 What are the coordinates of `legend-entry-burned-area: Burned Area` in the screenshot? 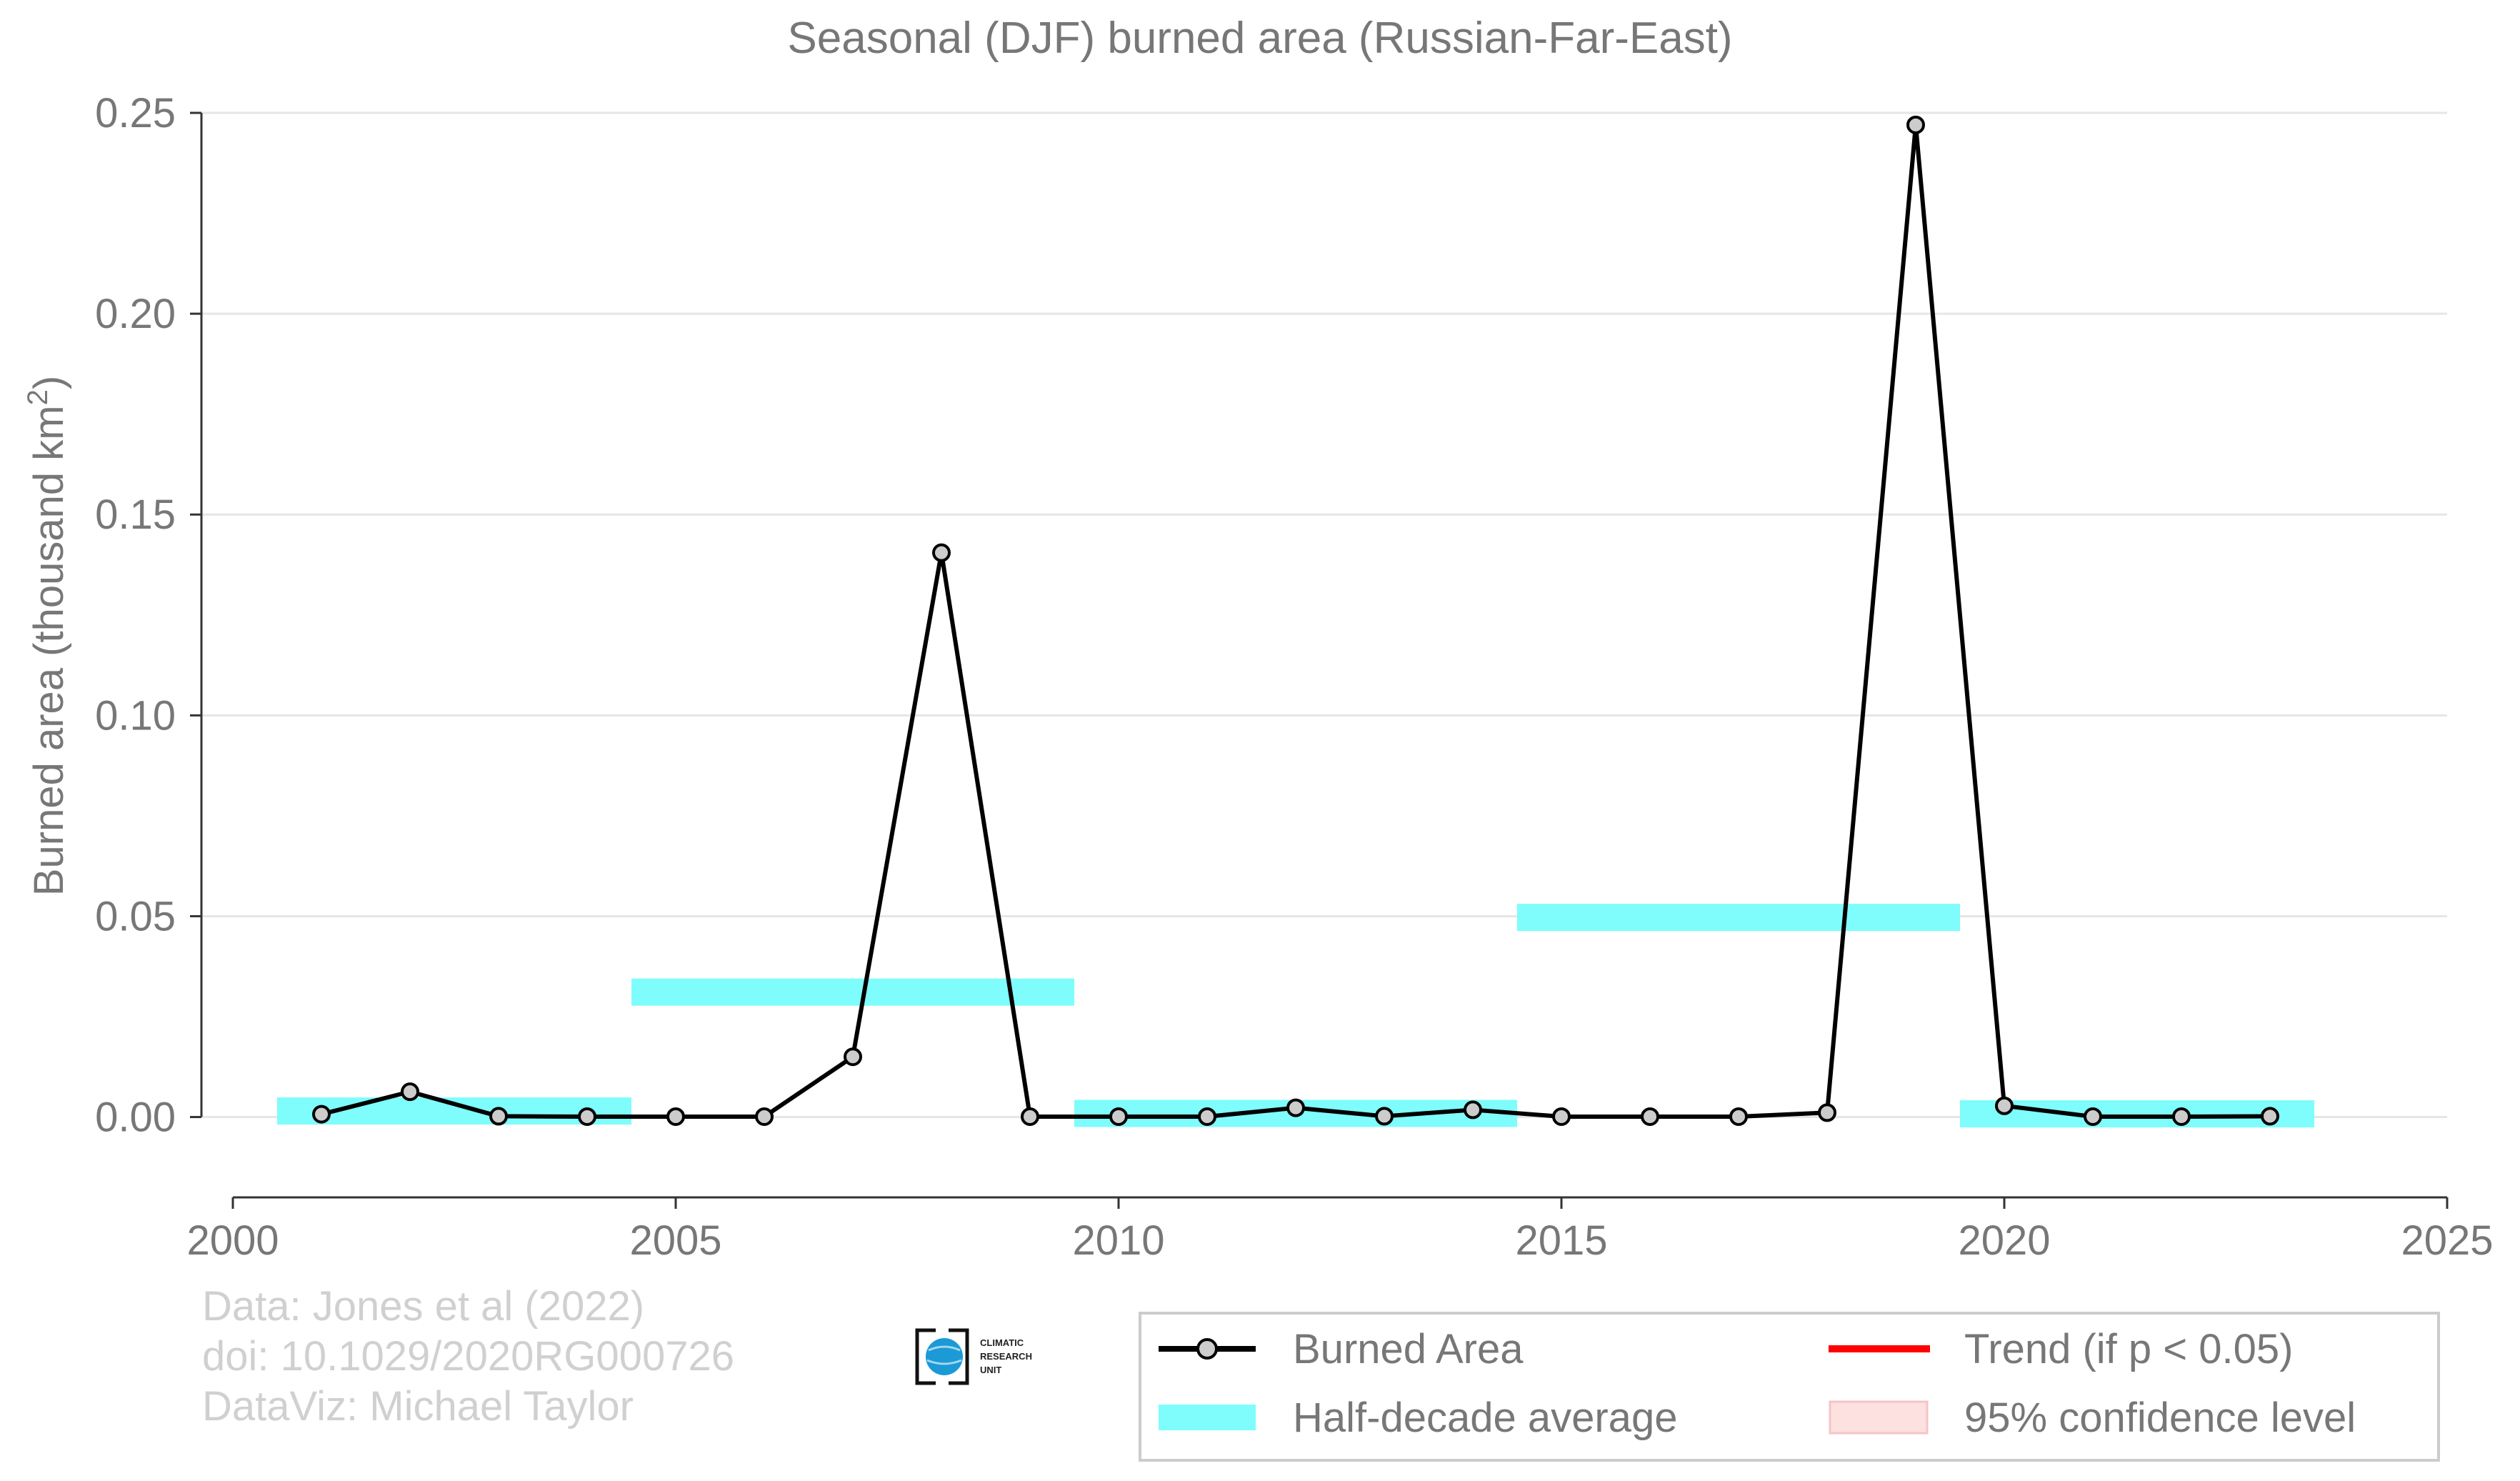 It's located at (1341, 1349).